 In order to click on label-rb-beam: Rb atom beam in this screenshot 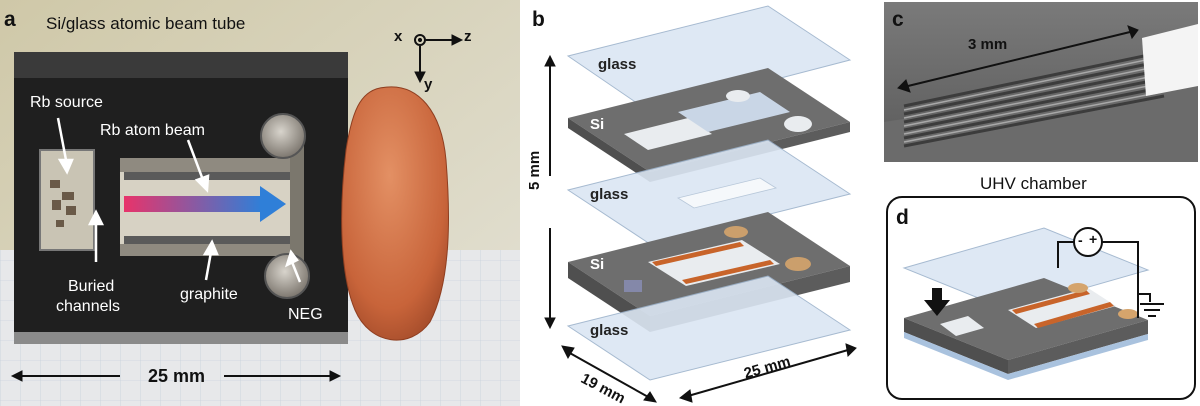, I will do `click(152, 130)`.